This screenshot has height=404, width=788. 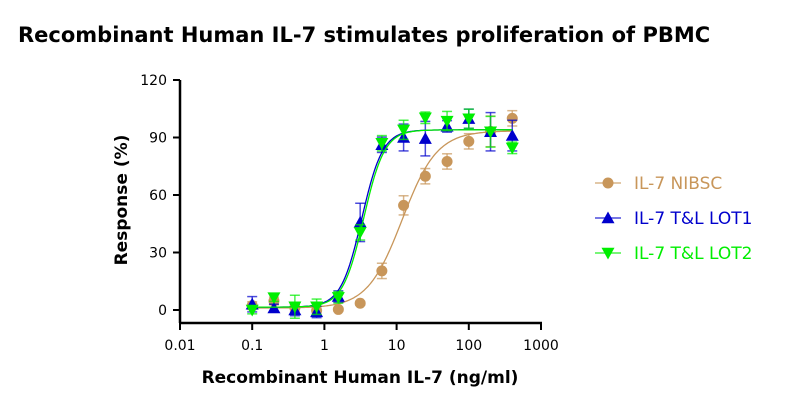 I want to click on y-tick-label: 30, so click(x=158, y=254).